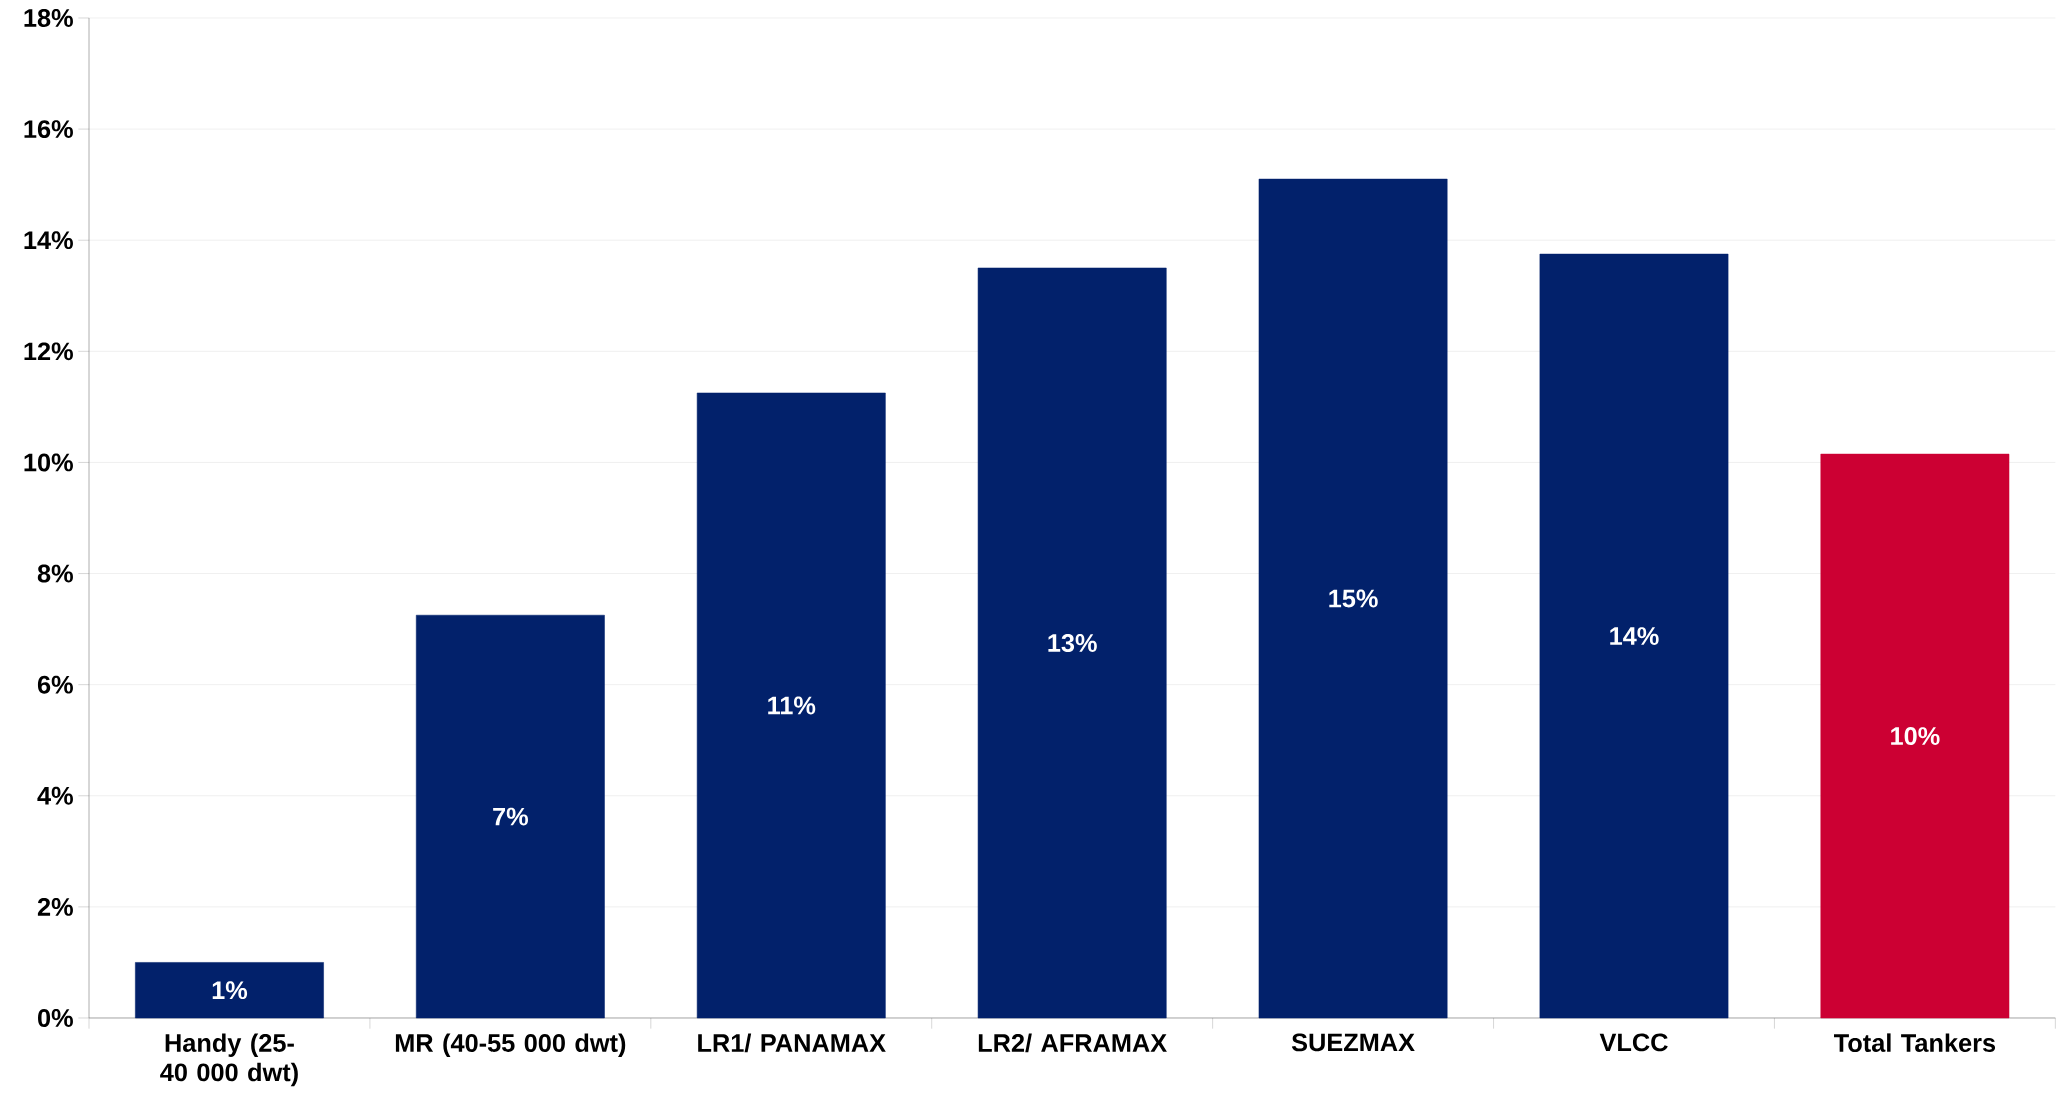  What do you see at coordinates (1915, 1042) in the screenshot?
I see `x-tick-label: Total Tankers` at bounding box center [1915, 1042].